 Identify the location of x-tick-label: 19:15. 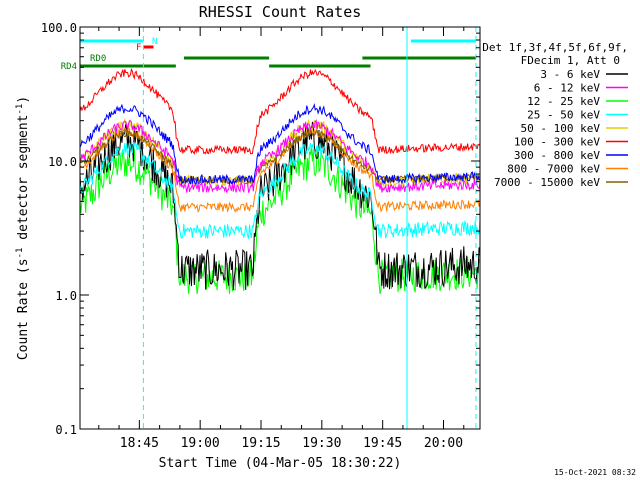
(260, 443).